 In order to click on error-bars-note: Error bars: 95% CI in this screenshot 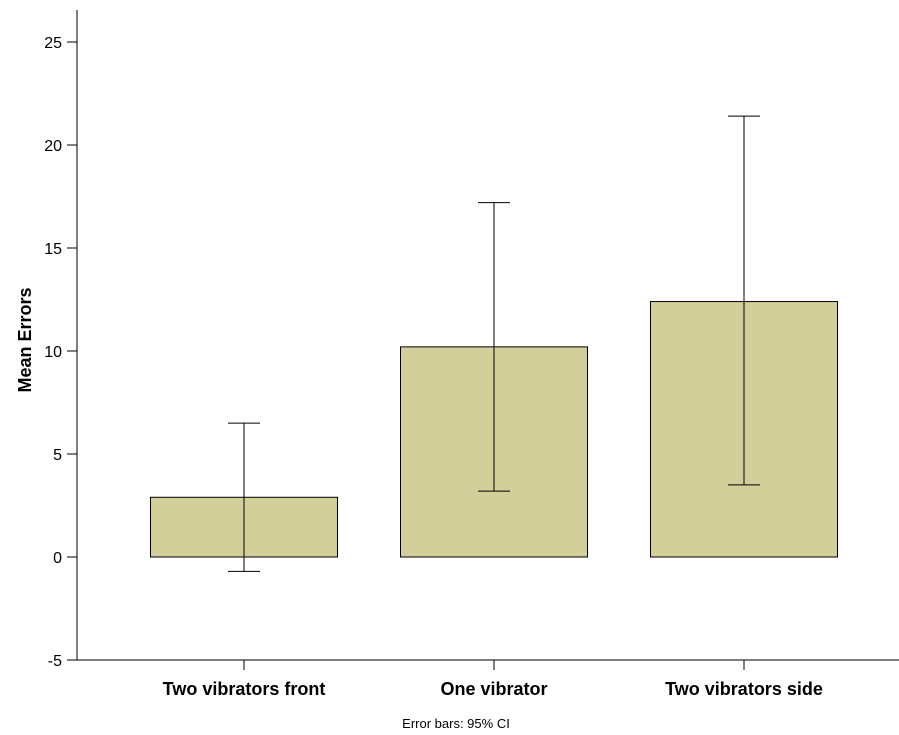, I will do `click(456, 723)`.